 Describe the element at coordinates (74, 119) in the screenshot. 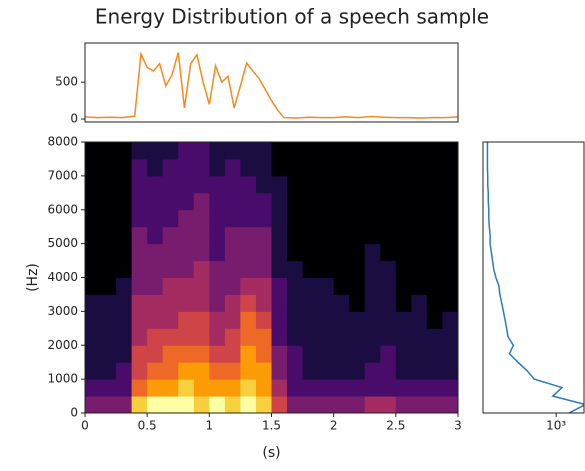

I see `y-tick-label: 0` at that location.